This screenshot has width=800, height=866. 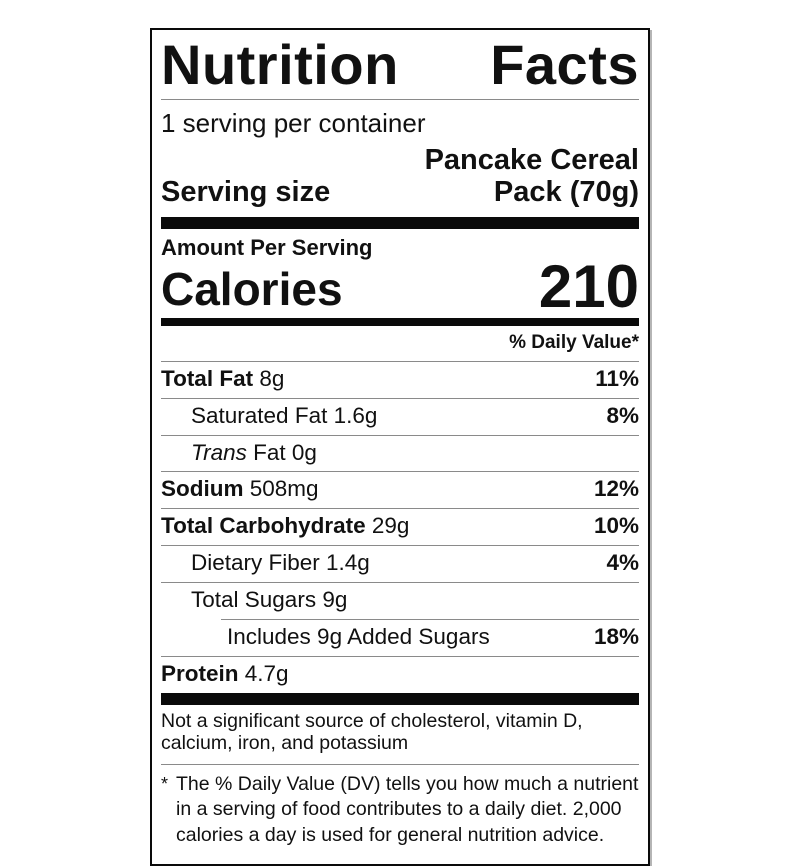 I want to click on nutrient-daily-value: 11%, so click(x=617, y=378).